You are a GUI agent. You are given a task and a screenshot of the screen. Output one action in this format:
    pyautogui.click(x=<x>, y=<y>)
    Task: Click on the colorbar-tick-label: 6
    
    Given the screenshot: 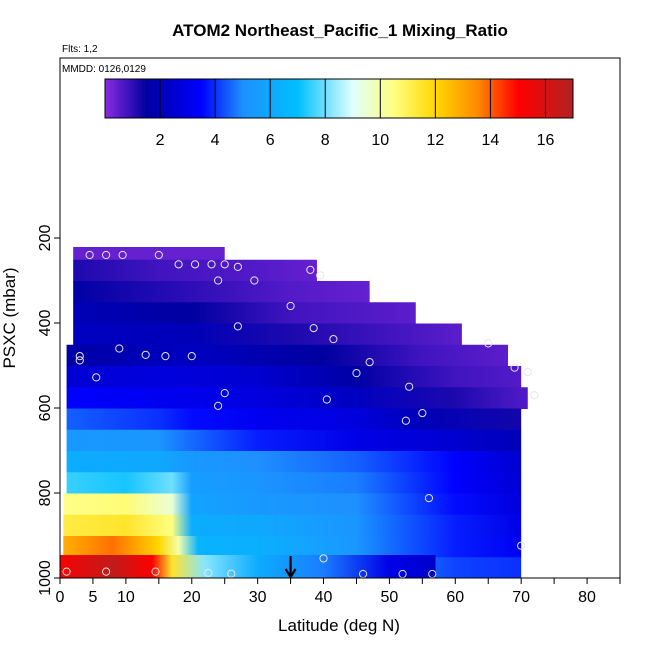 What is the action you would take?
    pyautogui.click(x=270, y=140)
    